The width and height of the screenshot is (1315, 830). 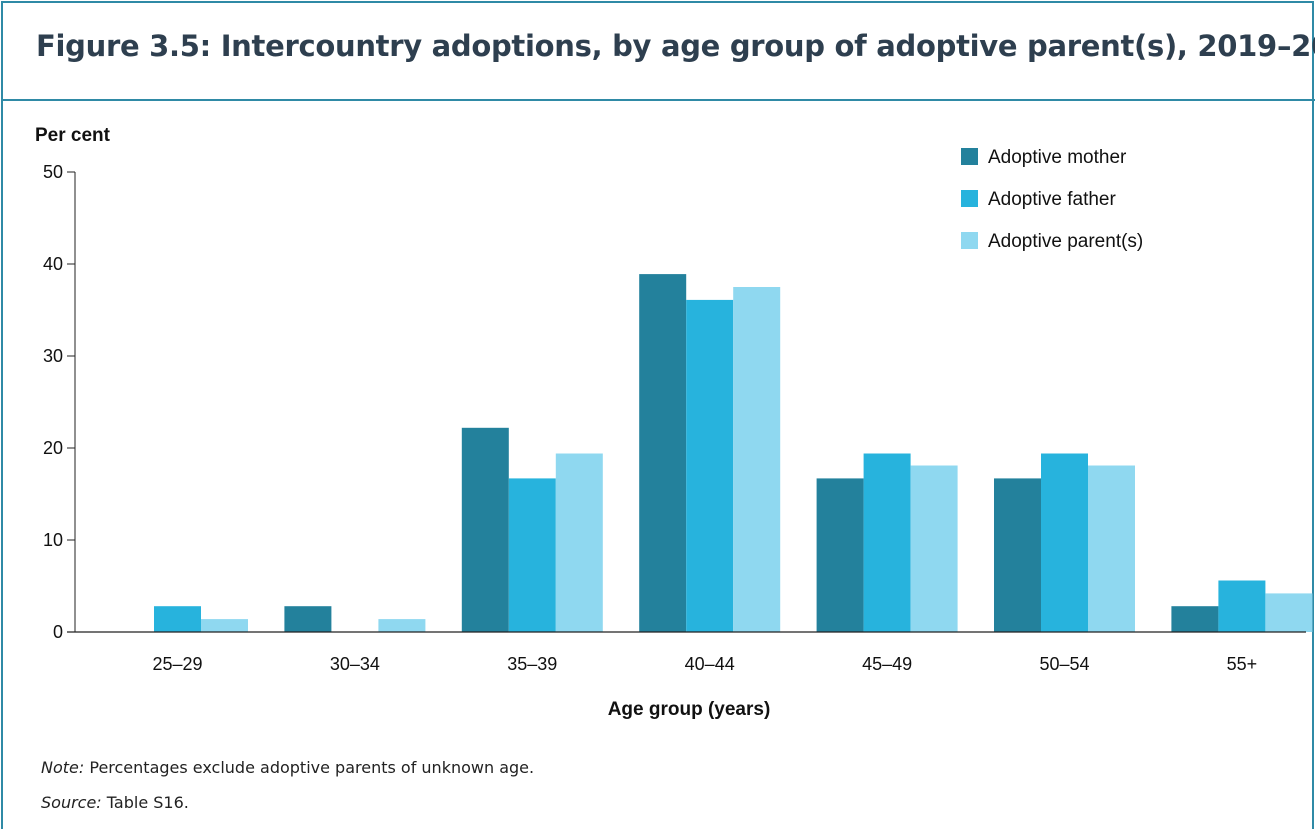 I want to click on legend-label: Adoptive mother, so click(x=1057, y=157).